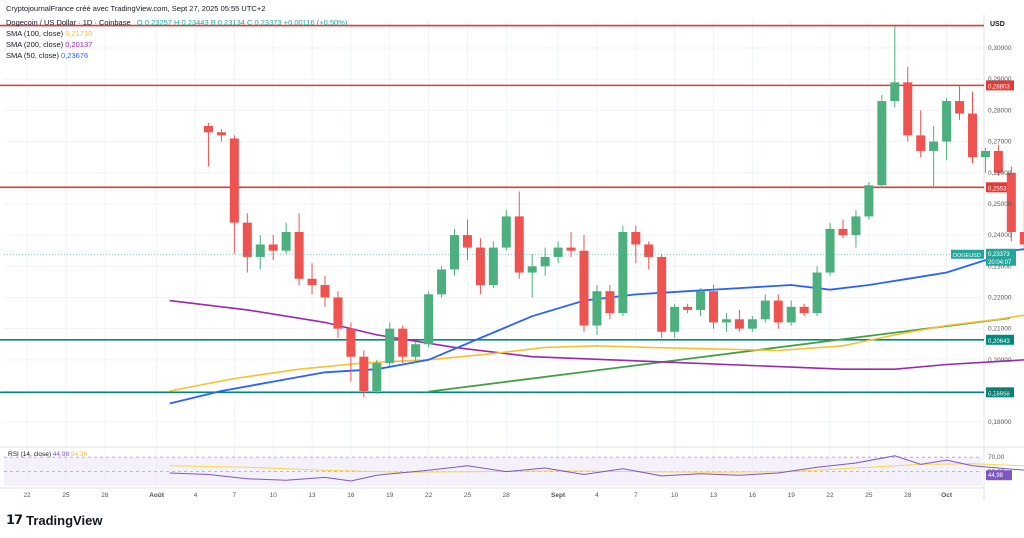 This screenshot has height=538, width=1024. Describe the element at coordinates (157, 495) in the screenshot. I see `x-tick-label: Août` at that location.